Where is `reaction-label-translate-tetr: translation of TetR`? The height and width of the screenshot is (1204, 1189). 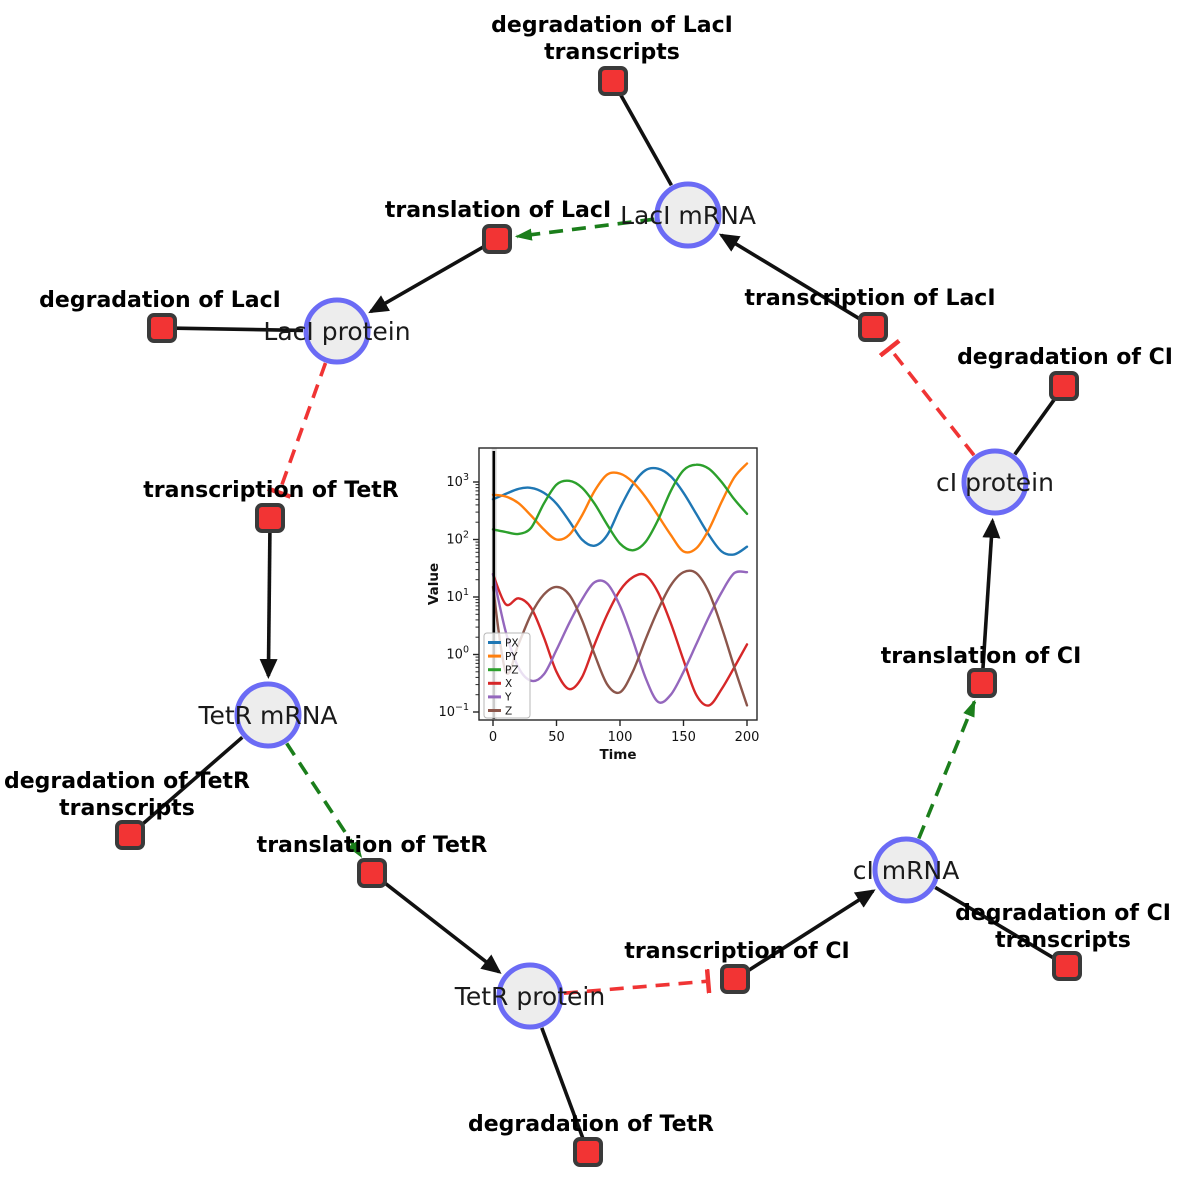 reaction-label-translate-tetr: translation of TetR is located at coordinates (372, 845).